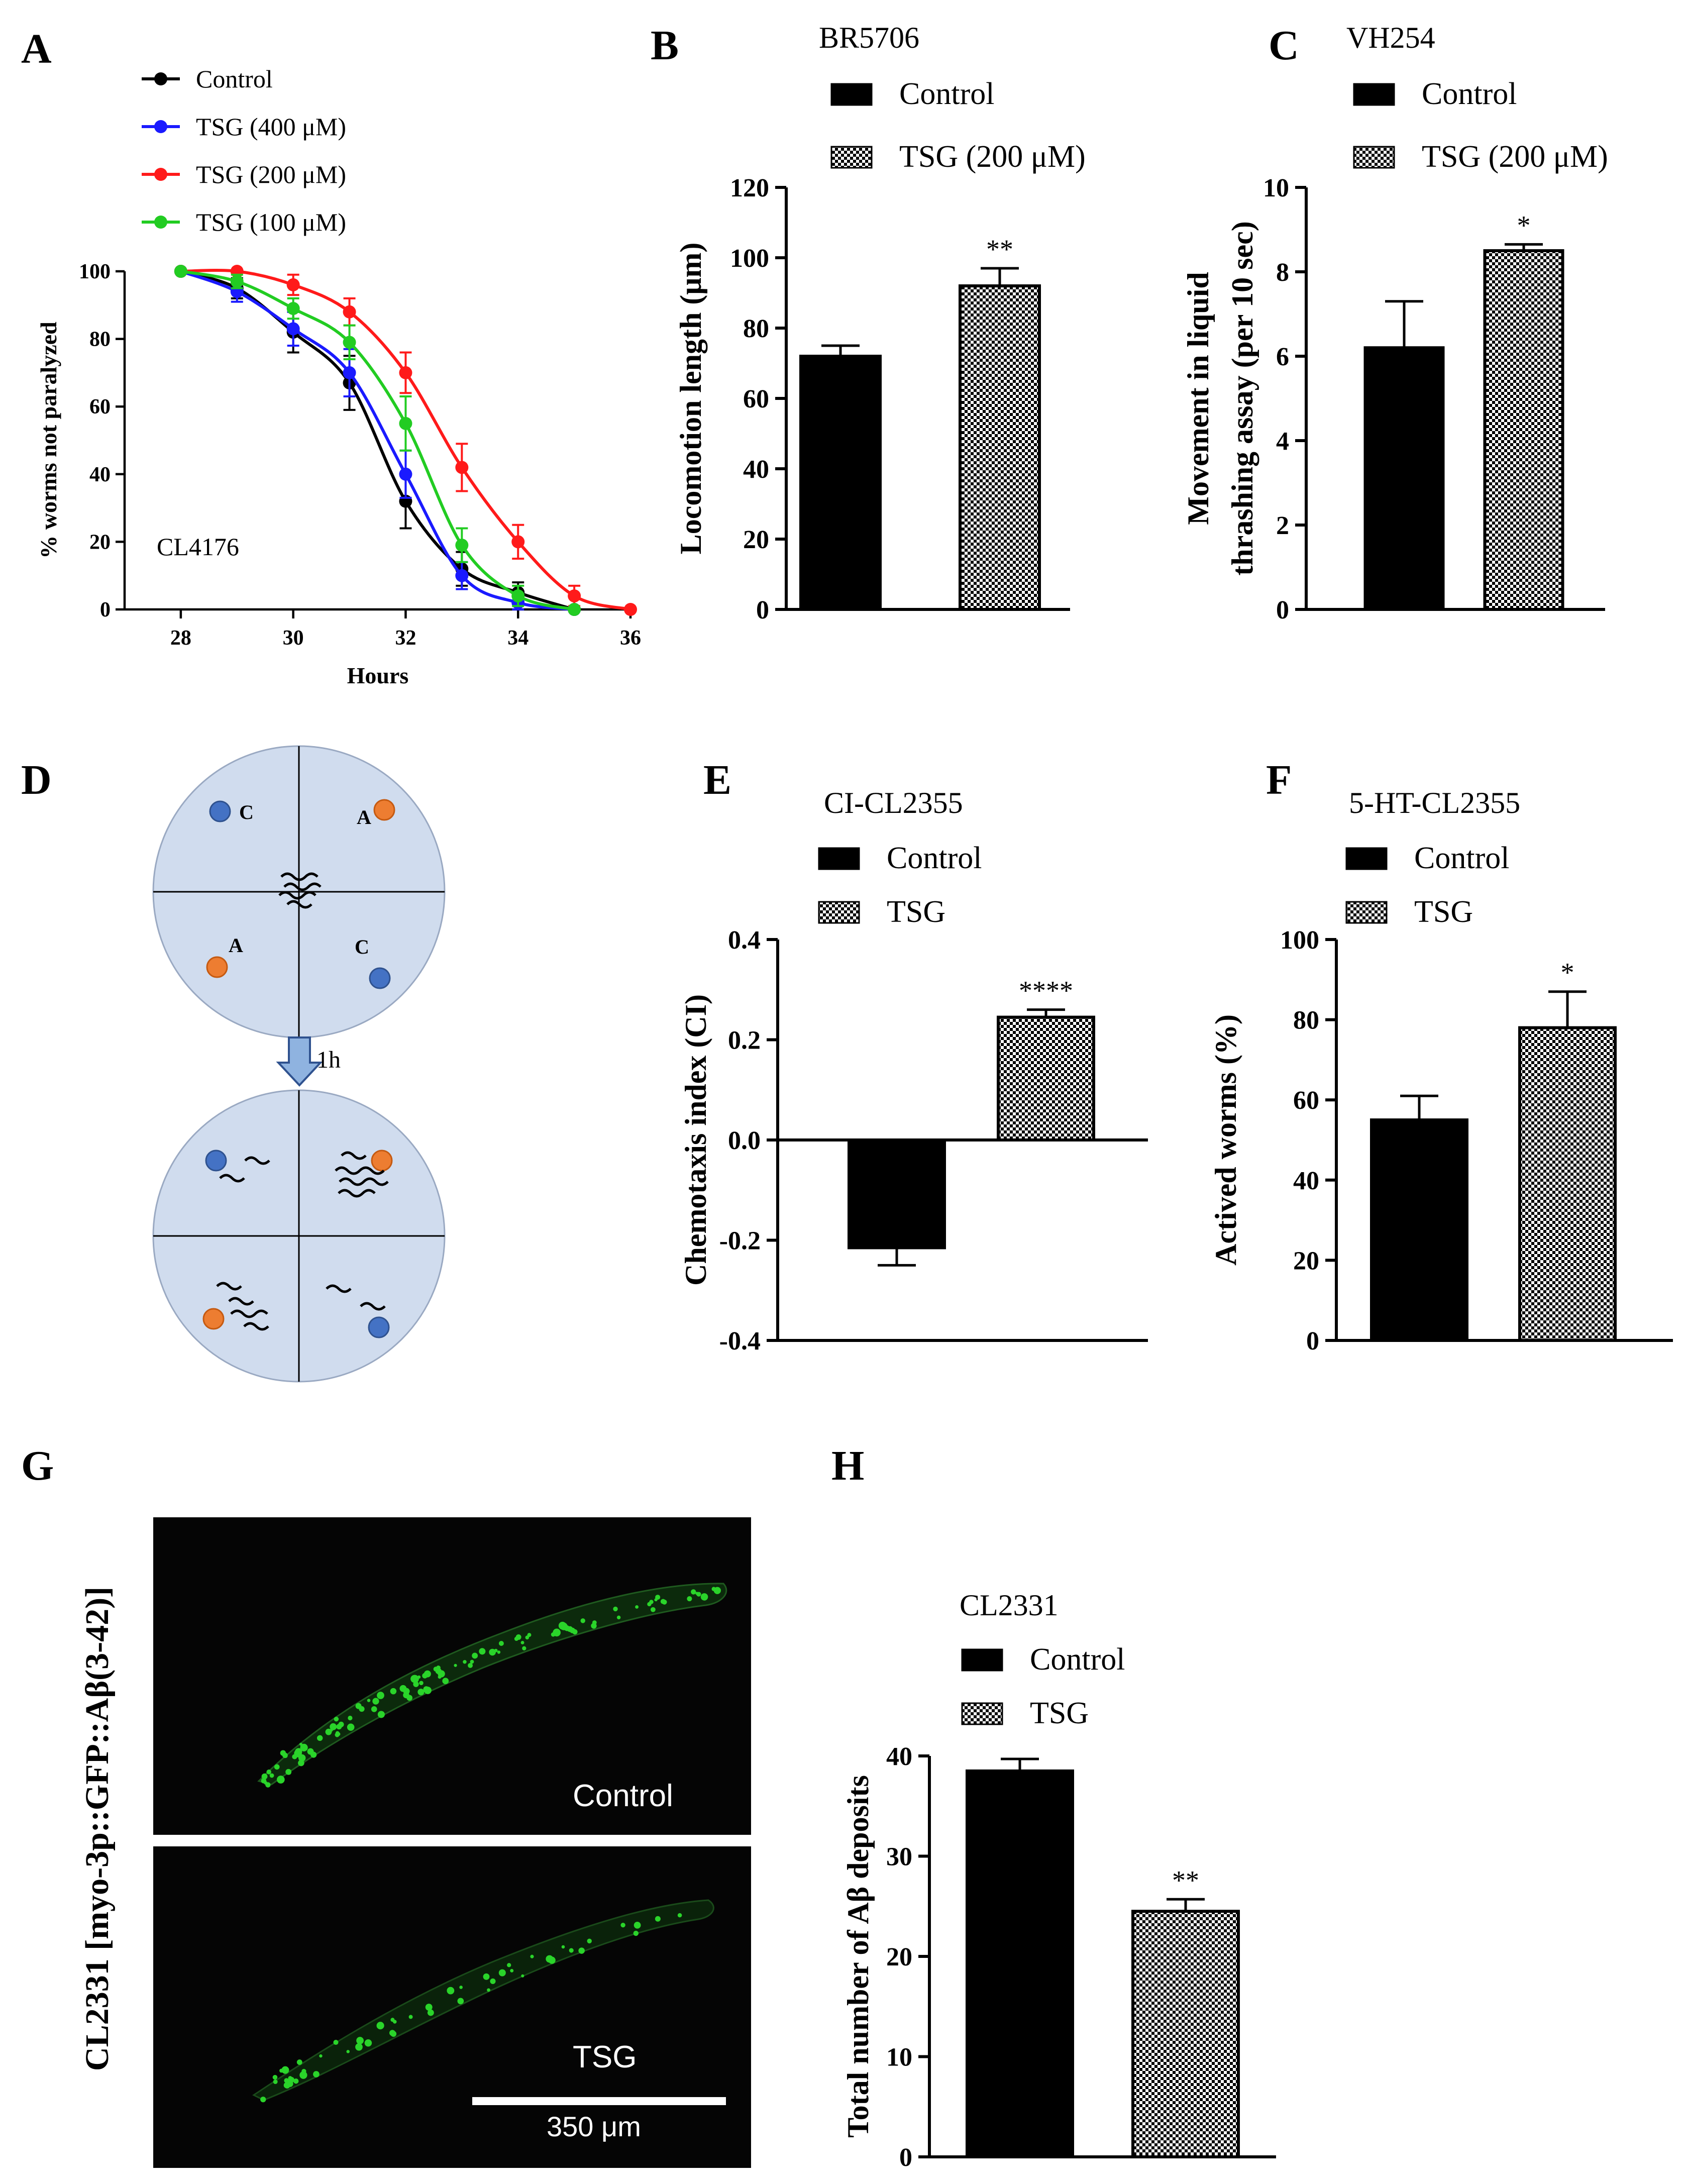 The height and width of the screenshot is (2184, 1686). I want to click on chart-b-title: BR5706, so click(869, 37).